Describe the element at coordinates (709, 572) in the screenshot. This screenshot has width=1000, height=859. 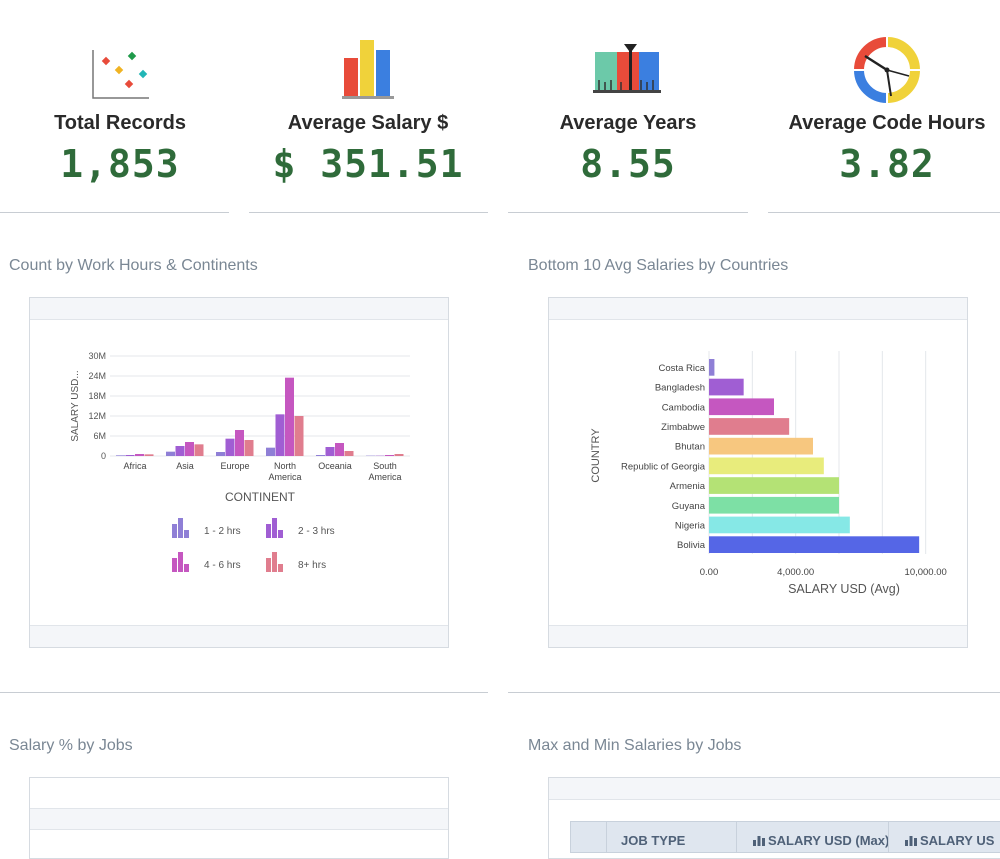
I see `x-tick-label: 0.00` at that location.